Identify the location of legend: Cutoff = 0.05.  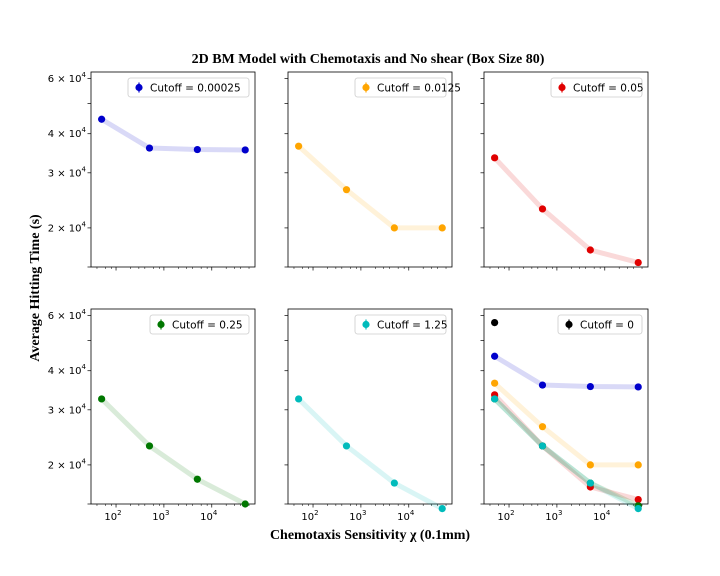
(597, 87).